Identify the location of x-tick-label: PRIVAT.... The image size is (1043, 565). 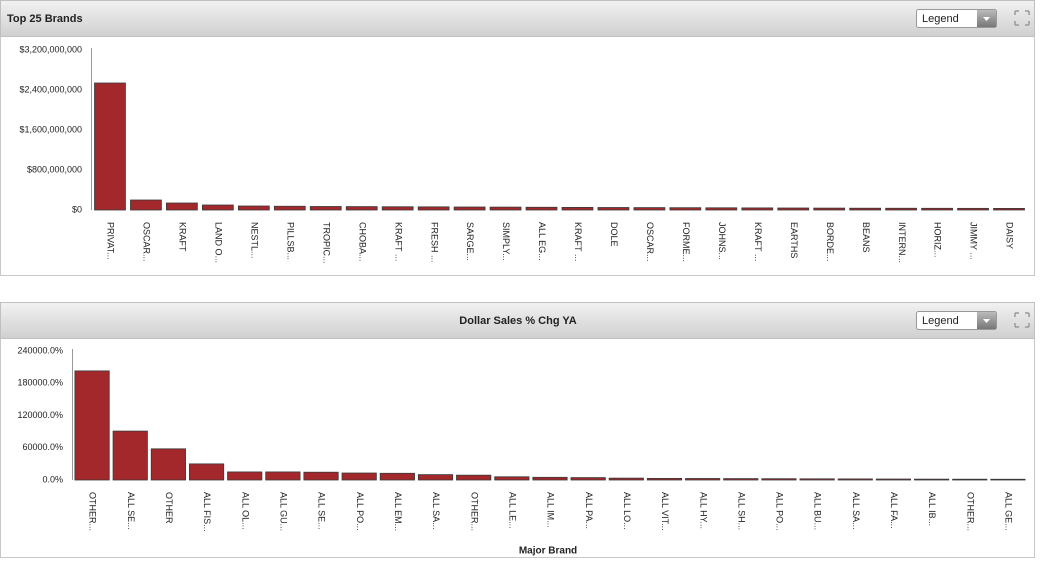
(111, 241).